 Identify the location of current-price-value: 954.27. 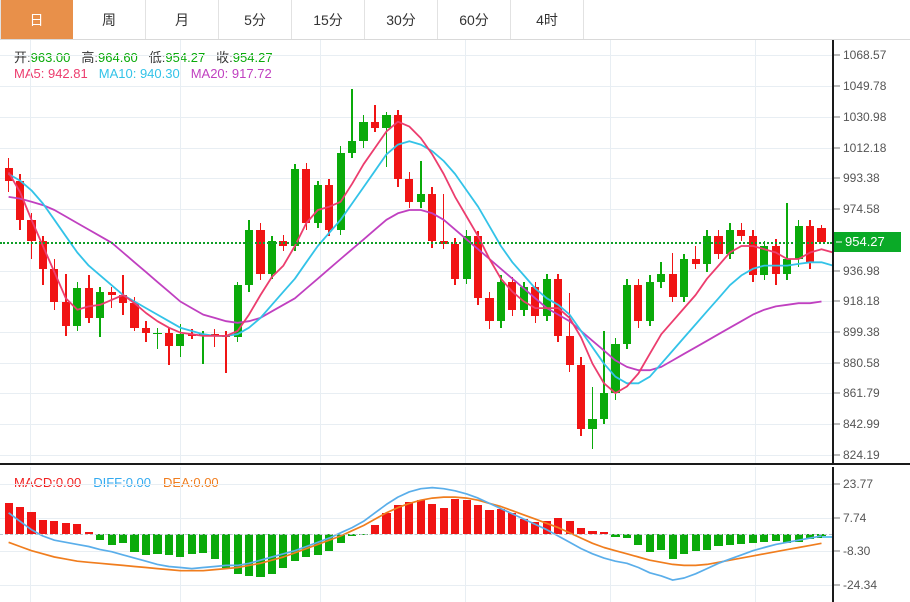
(865, 242).